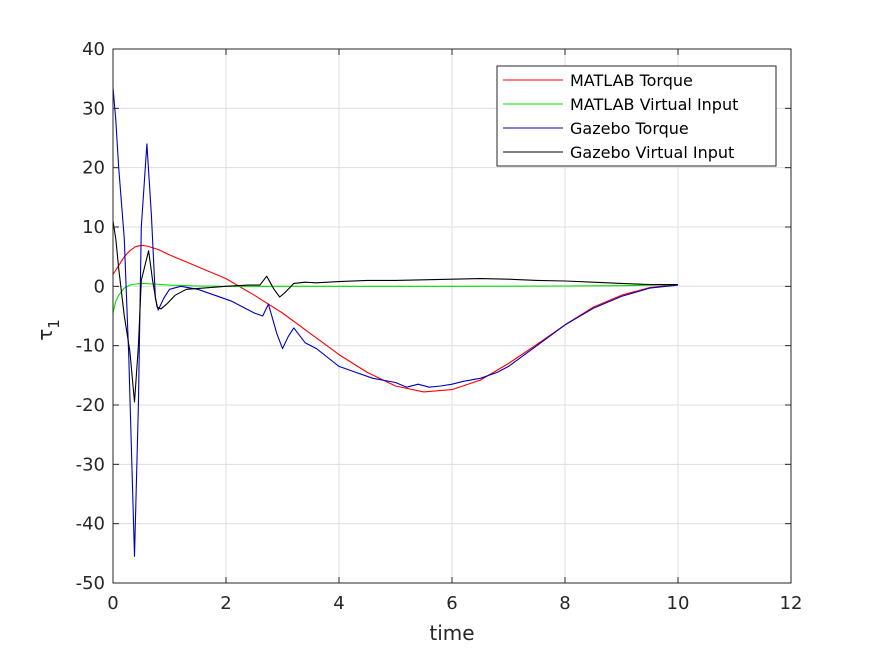 The image size is (875, 656). I want to click on y-tick-label: 0, so click(99, 286).